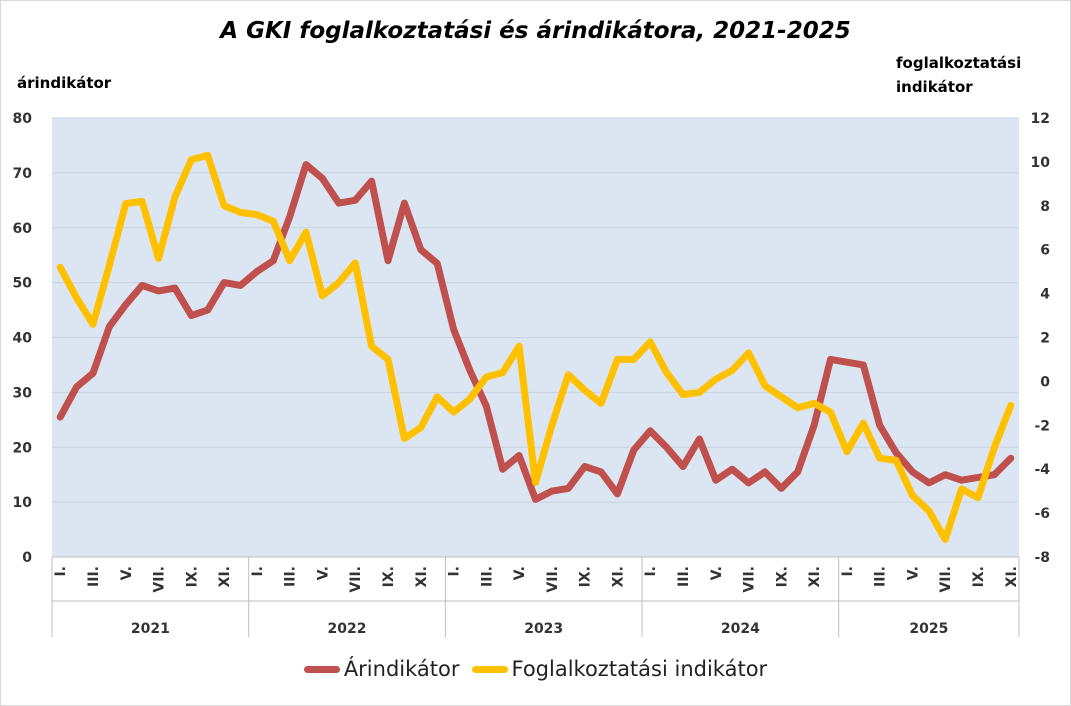 This screenshot has width=1071, height=706. I want to click on right-axis-title-line1: foglalkoztatási, so click(959, 63).